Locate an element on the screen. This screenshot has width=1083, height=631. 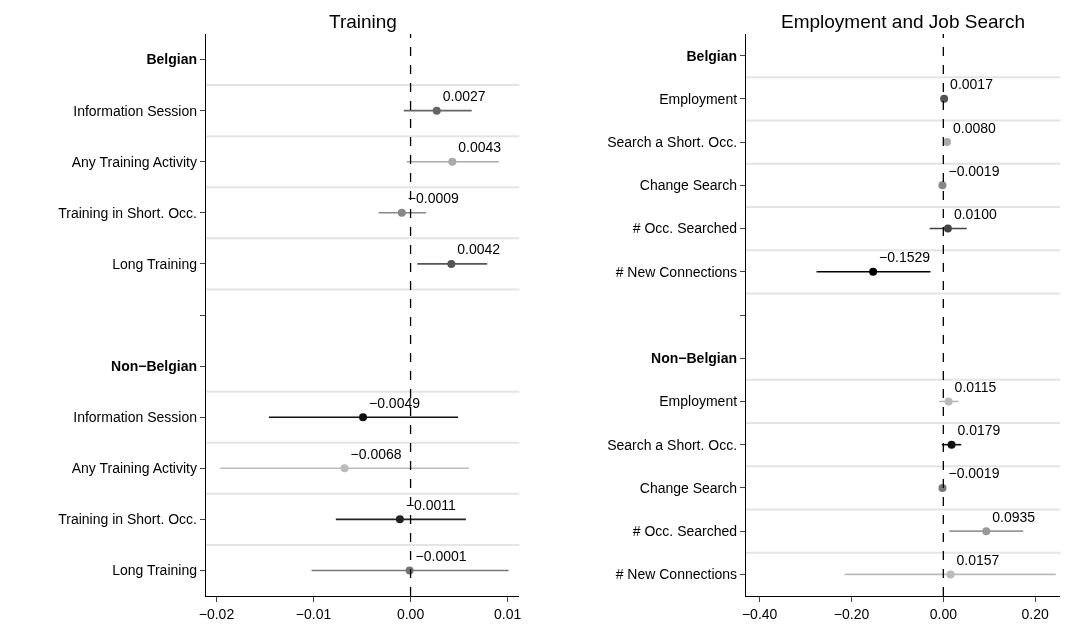
data-label: −0.0001 is located at coordinates (441, 555).